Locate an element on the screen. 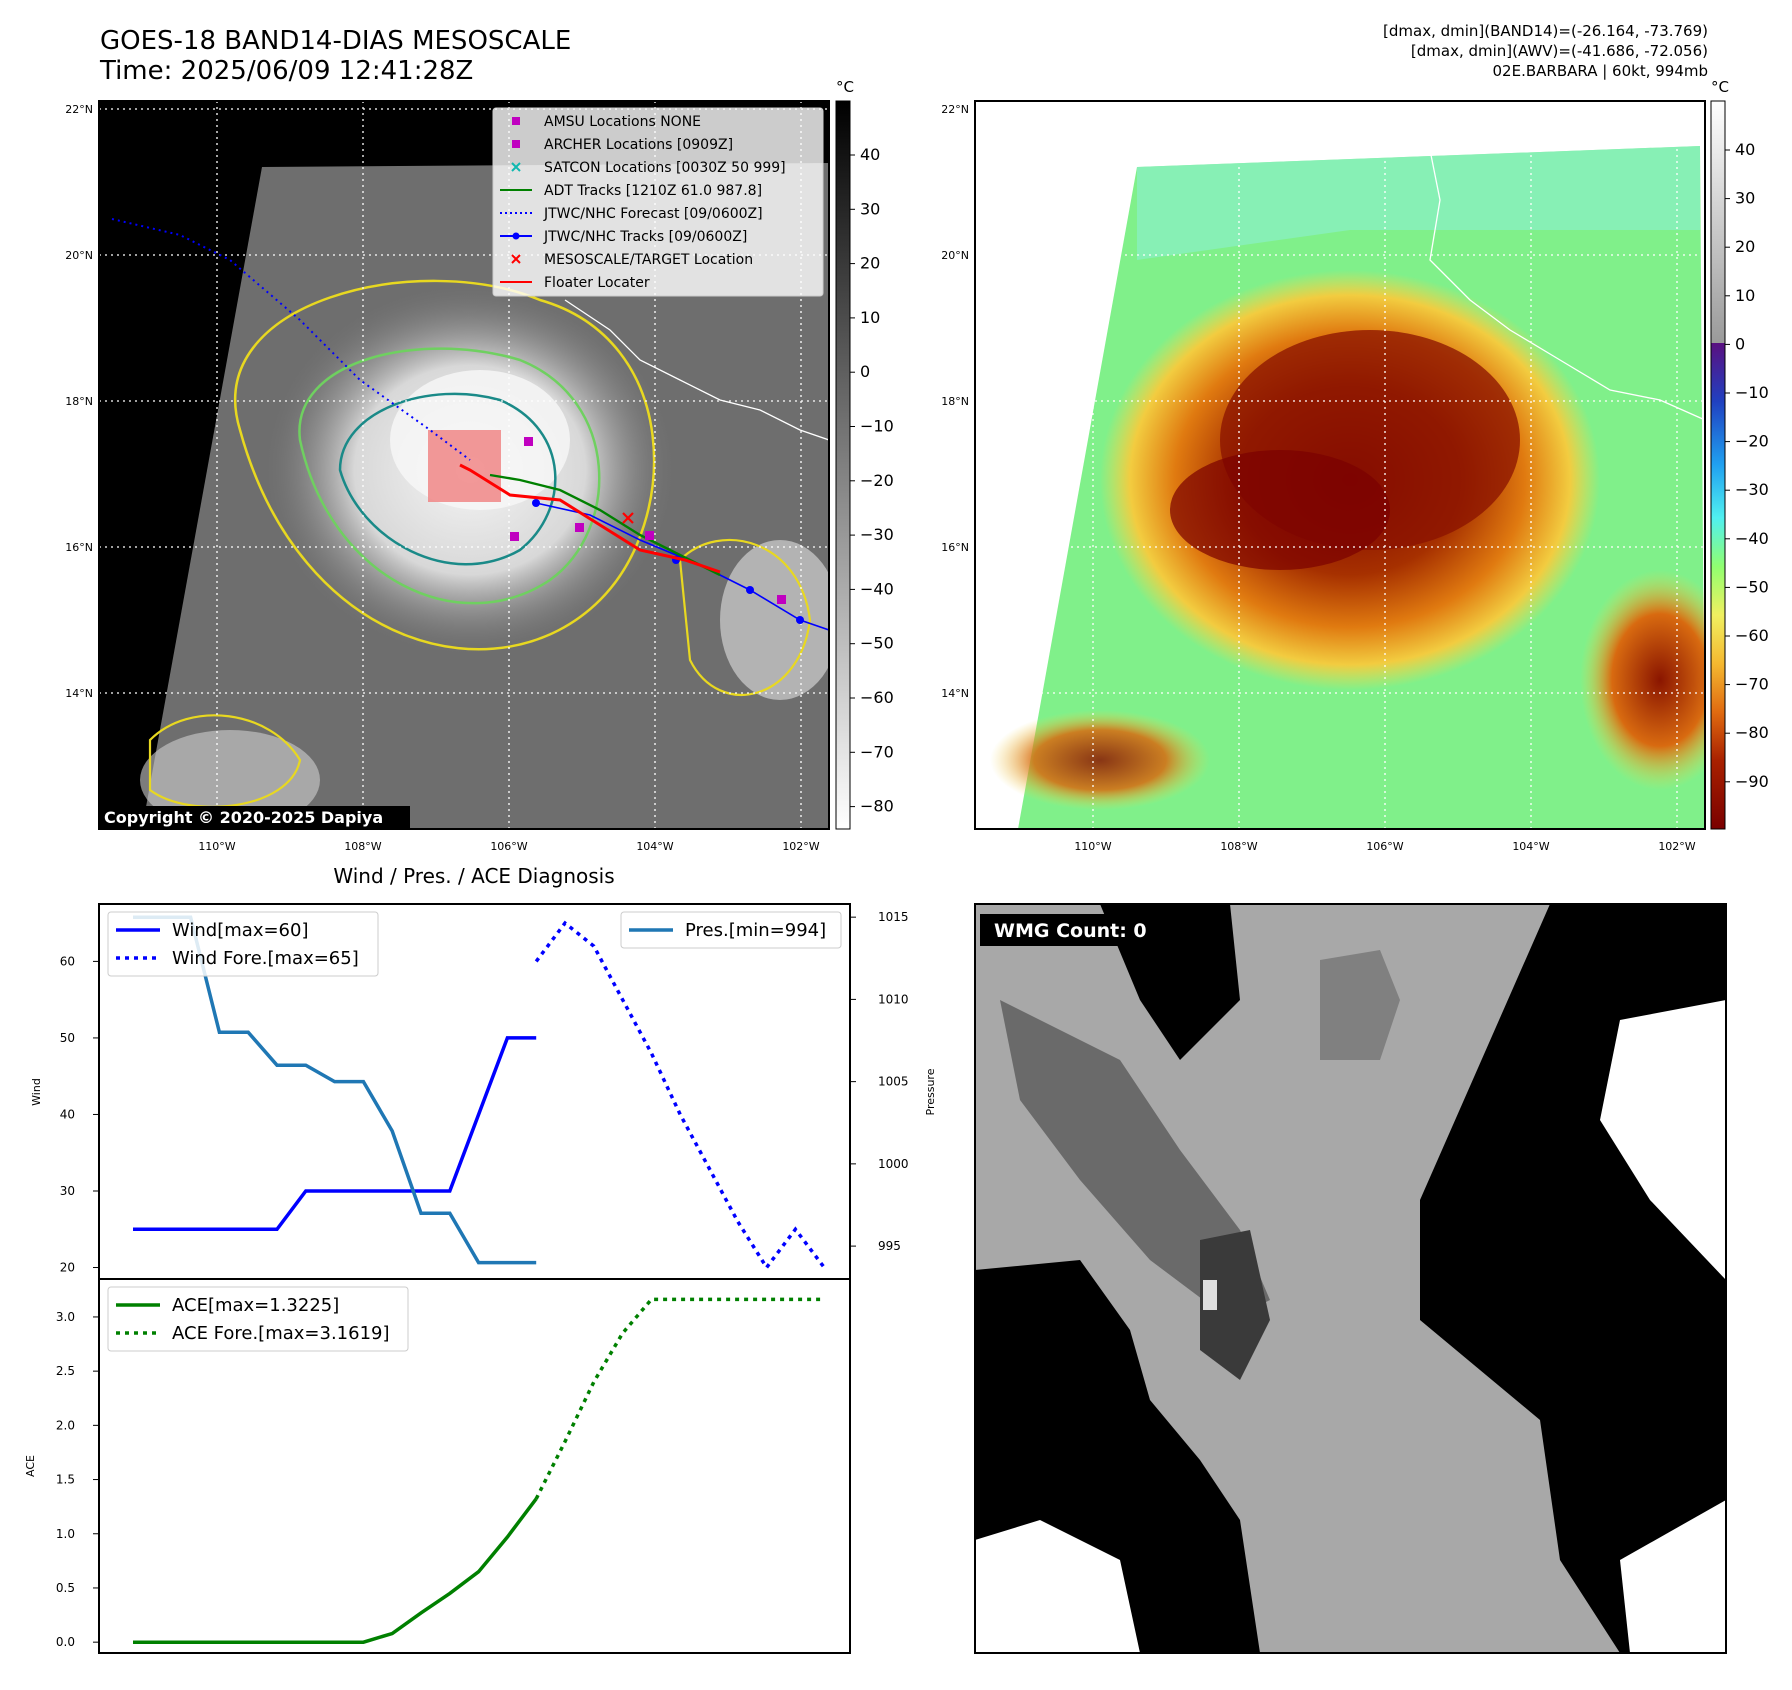 The width and height of the screenshot is (1792, 1690). legend-label: ACE[max=1.3225] is located at coordinates (255, 1305).